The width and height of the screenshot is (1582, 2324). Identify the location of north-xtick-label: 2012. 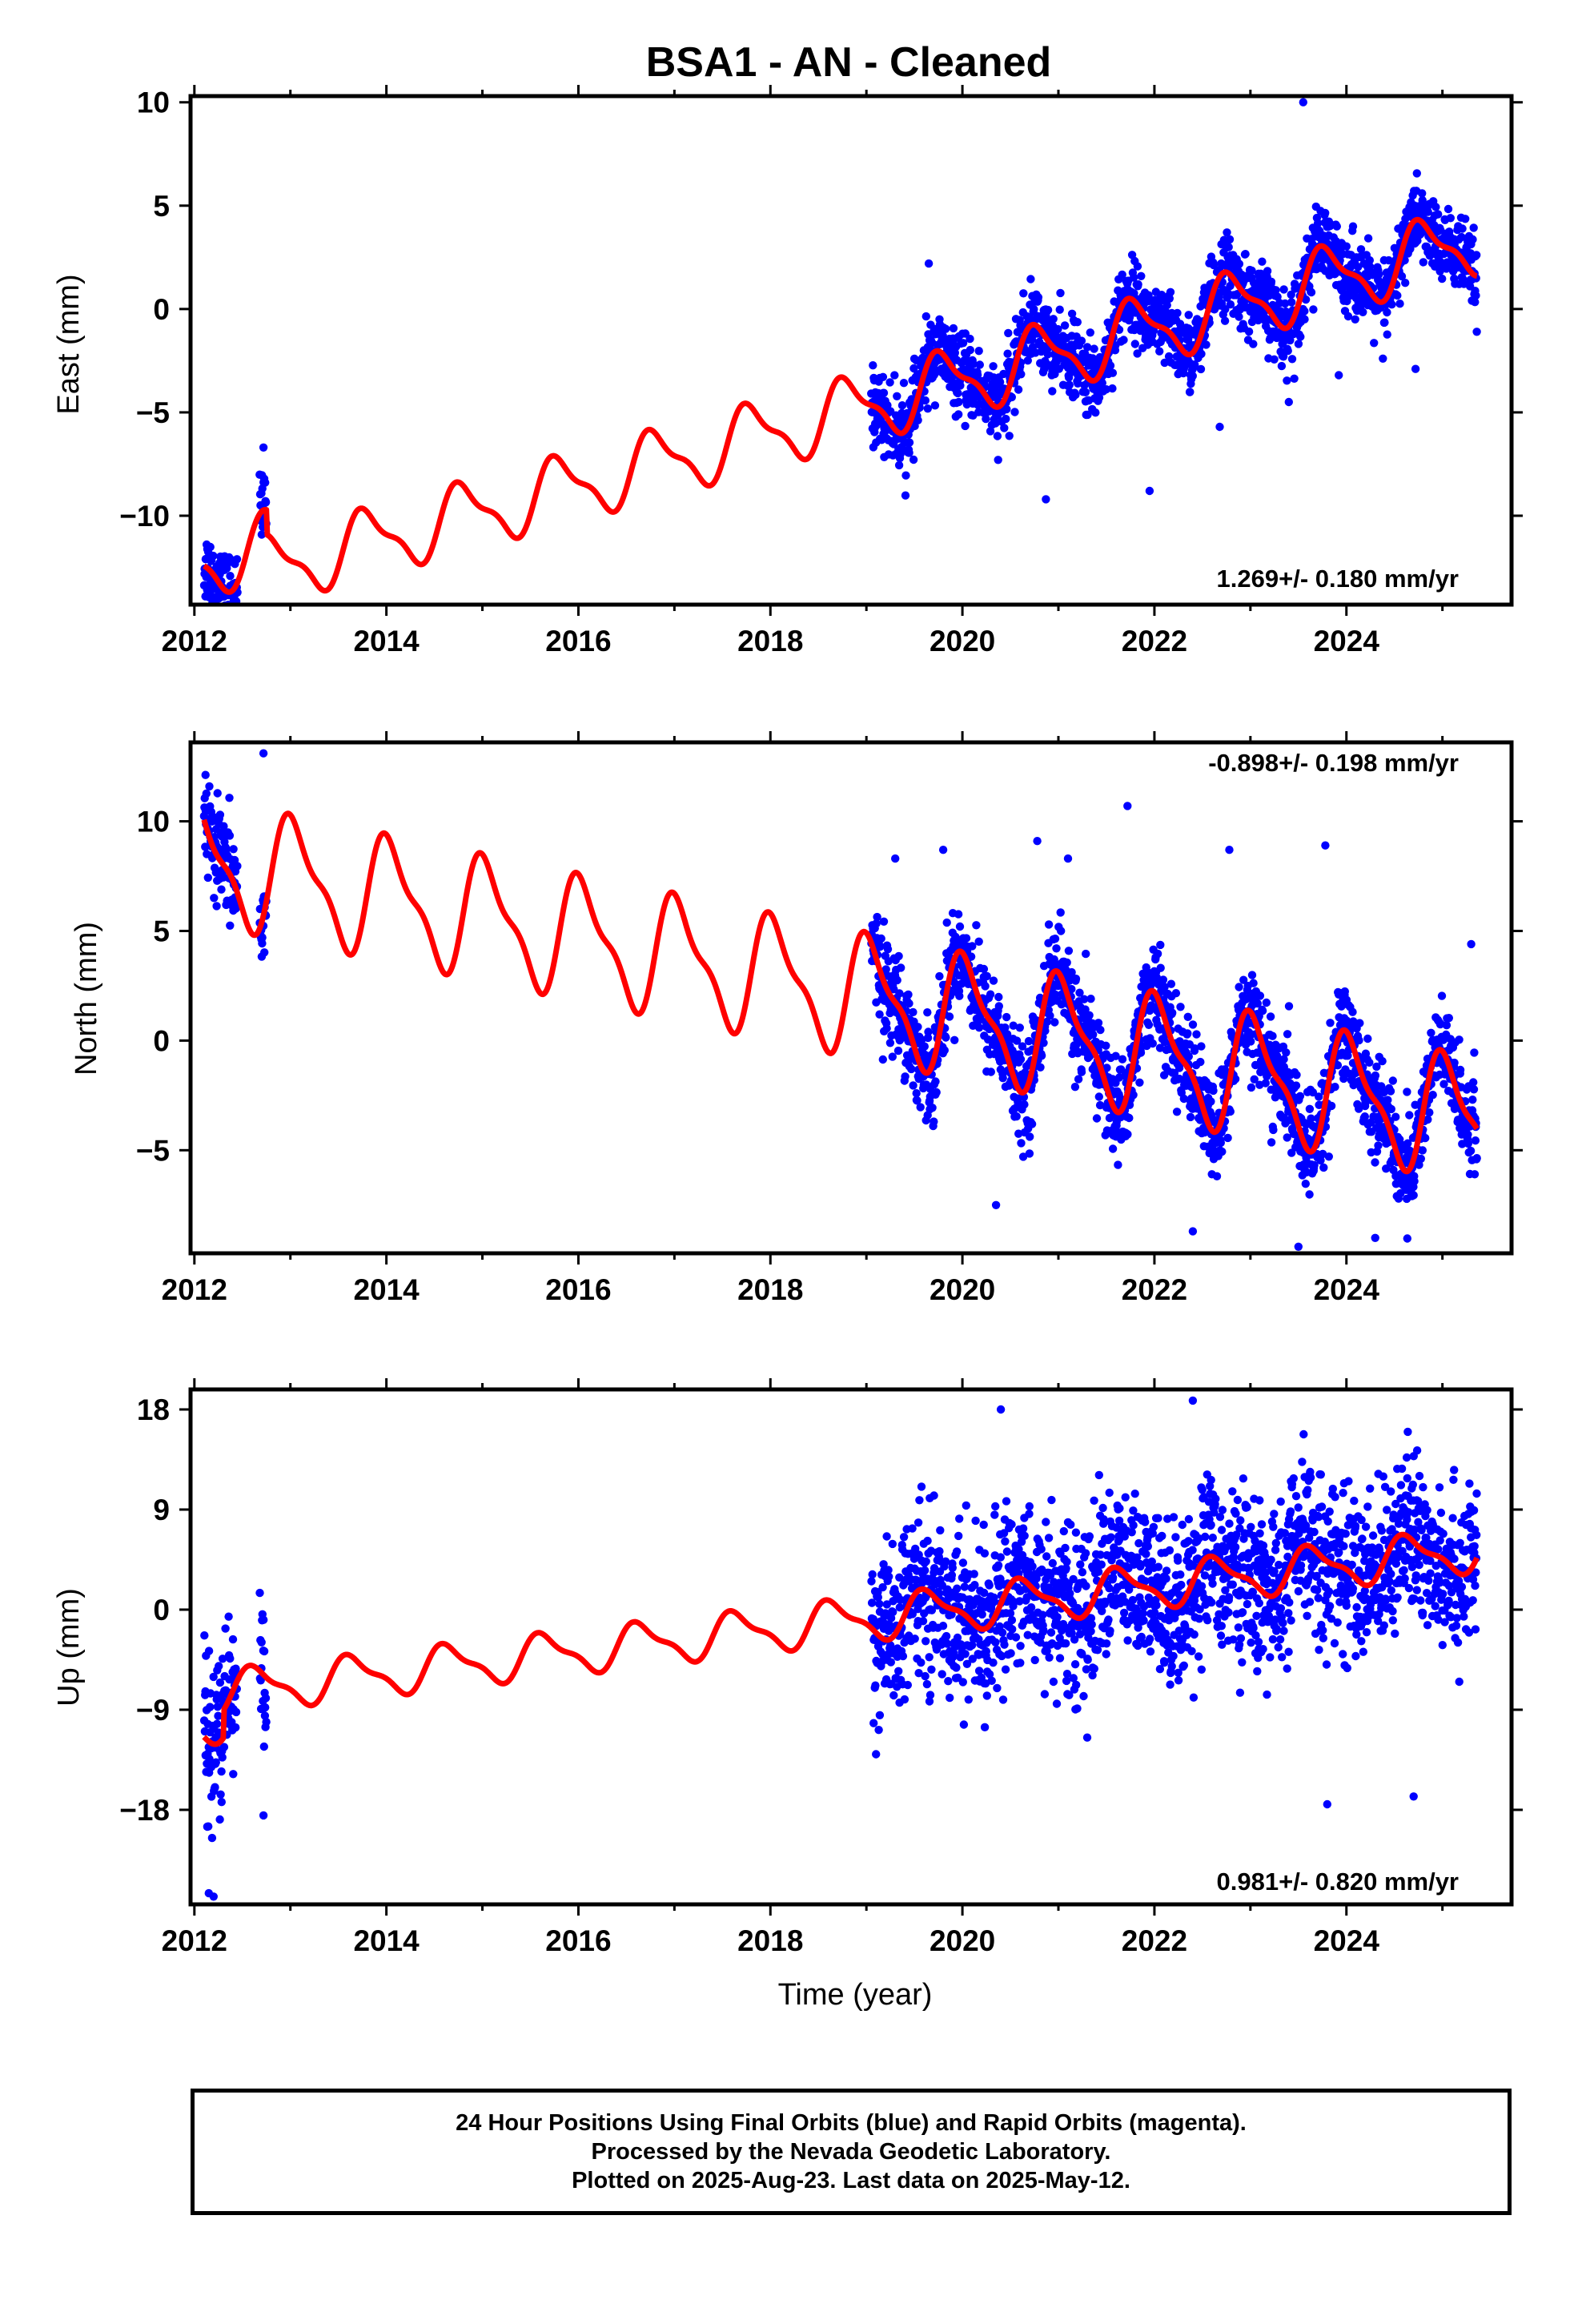
(195, 1289).